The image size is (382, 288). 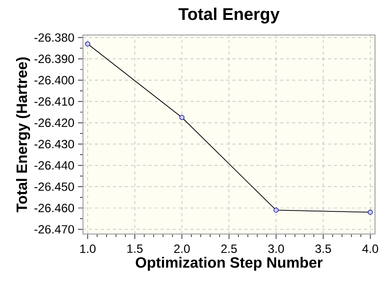 What do you see at coordinates (88, 248) in the screenshot?
I see `x-tick-label: 1.0` at bounding box center [88, 248].